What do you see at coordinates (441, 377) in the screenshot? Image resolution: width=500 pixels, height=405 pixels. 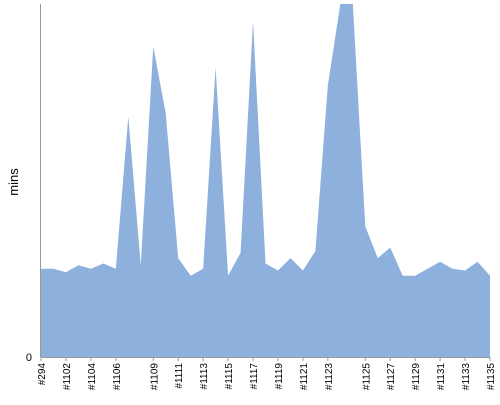 I see `x-tick-label: #1131` at bounding box center [441, 377].